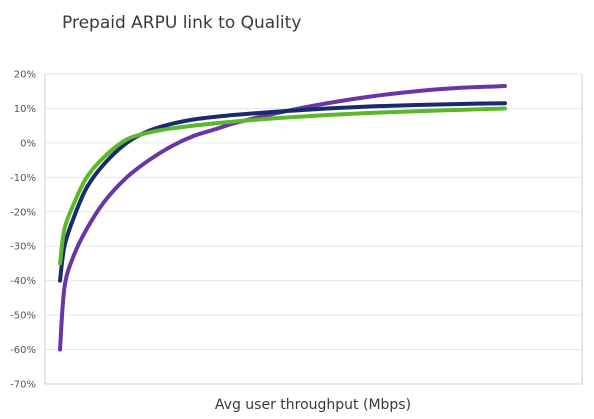 The height and width of the screenshot is (419, 594). What do you see at coordinates (23, 212) in the screenshot?
I see `y-tick-label: -20%` at bounding box center [23, 212].